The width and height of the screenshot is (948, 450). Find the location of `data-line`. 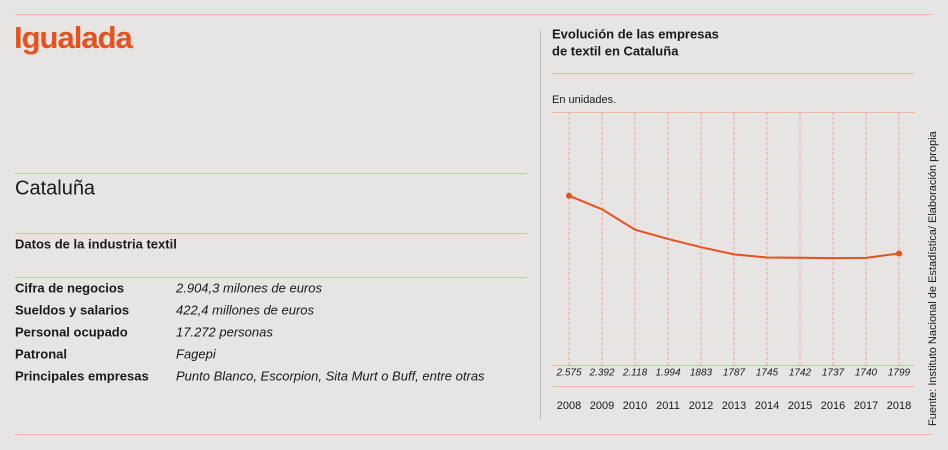

data-line is located at coordinates (734, 227).